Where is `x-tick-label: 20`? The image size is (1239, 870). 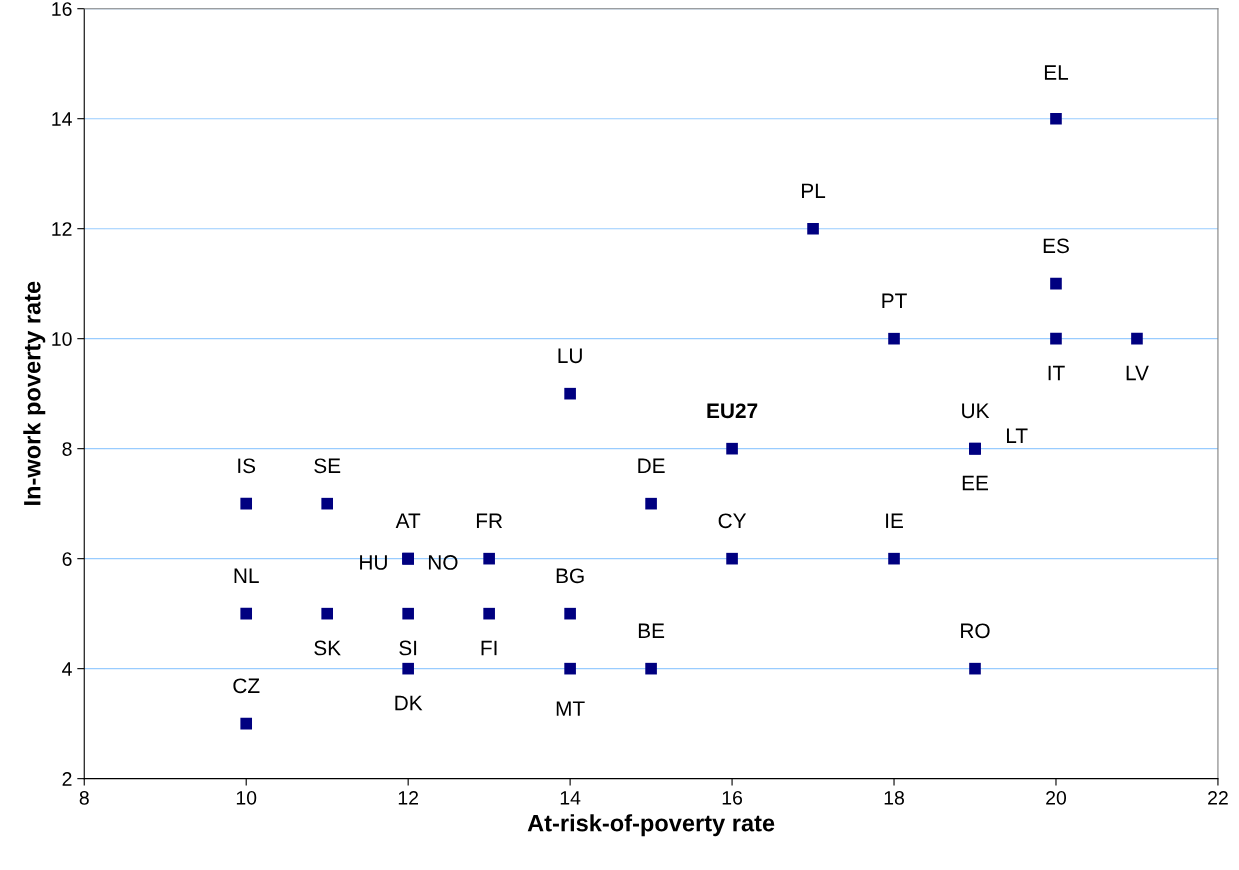
x-tick-label: 20 is located at coordinates (1056, 797).